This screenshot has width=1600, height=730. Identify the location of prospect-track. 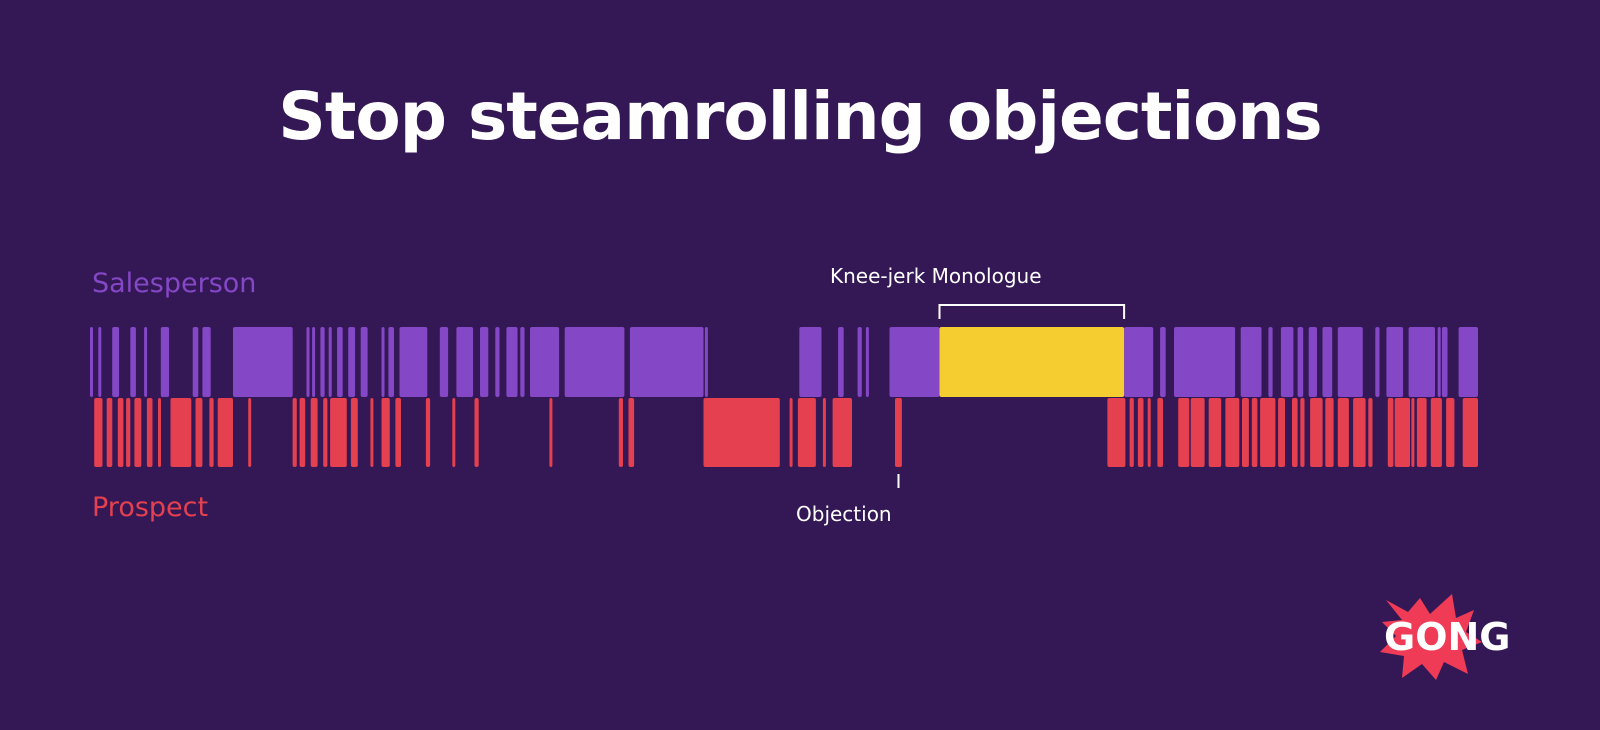
(786, 432).